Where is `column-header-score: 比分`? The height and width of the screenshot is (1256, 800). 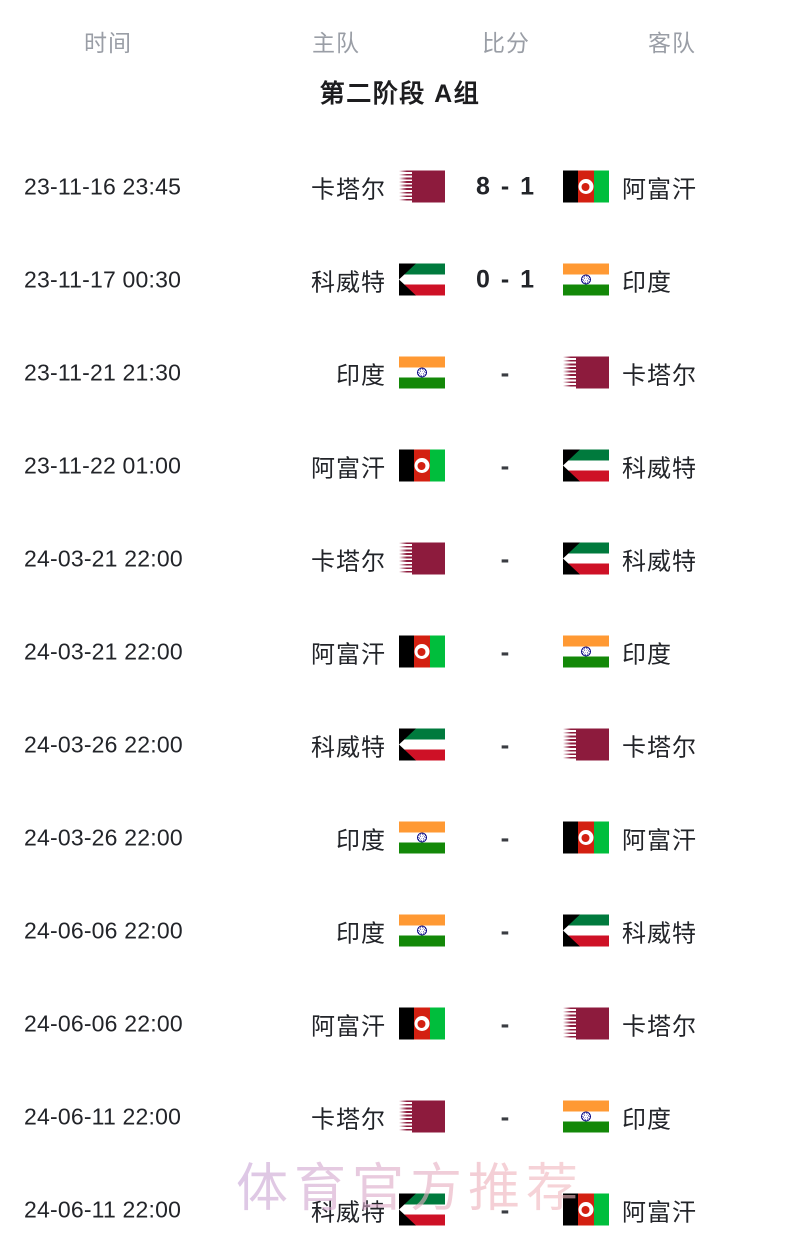
column-header-score: 比分 is located at coordinates (506, 43).